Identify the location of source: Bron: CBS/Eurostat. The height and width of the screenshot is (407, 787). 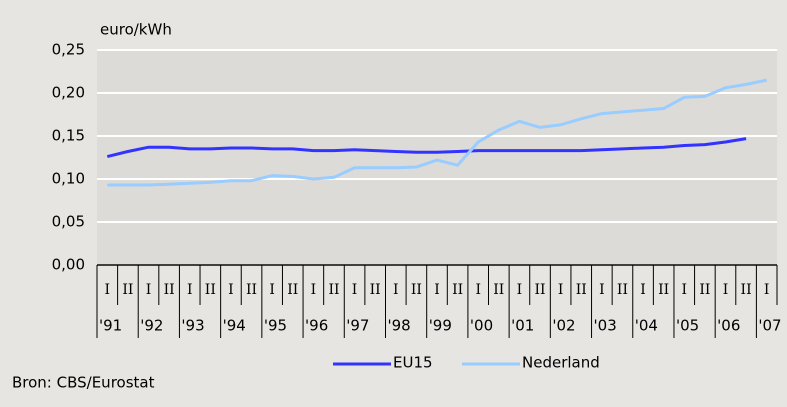
(83, 383).